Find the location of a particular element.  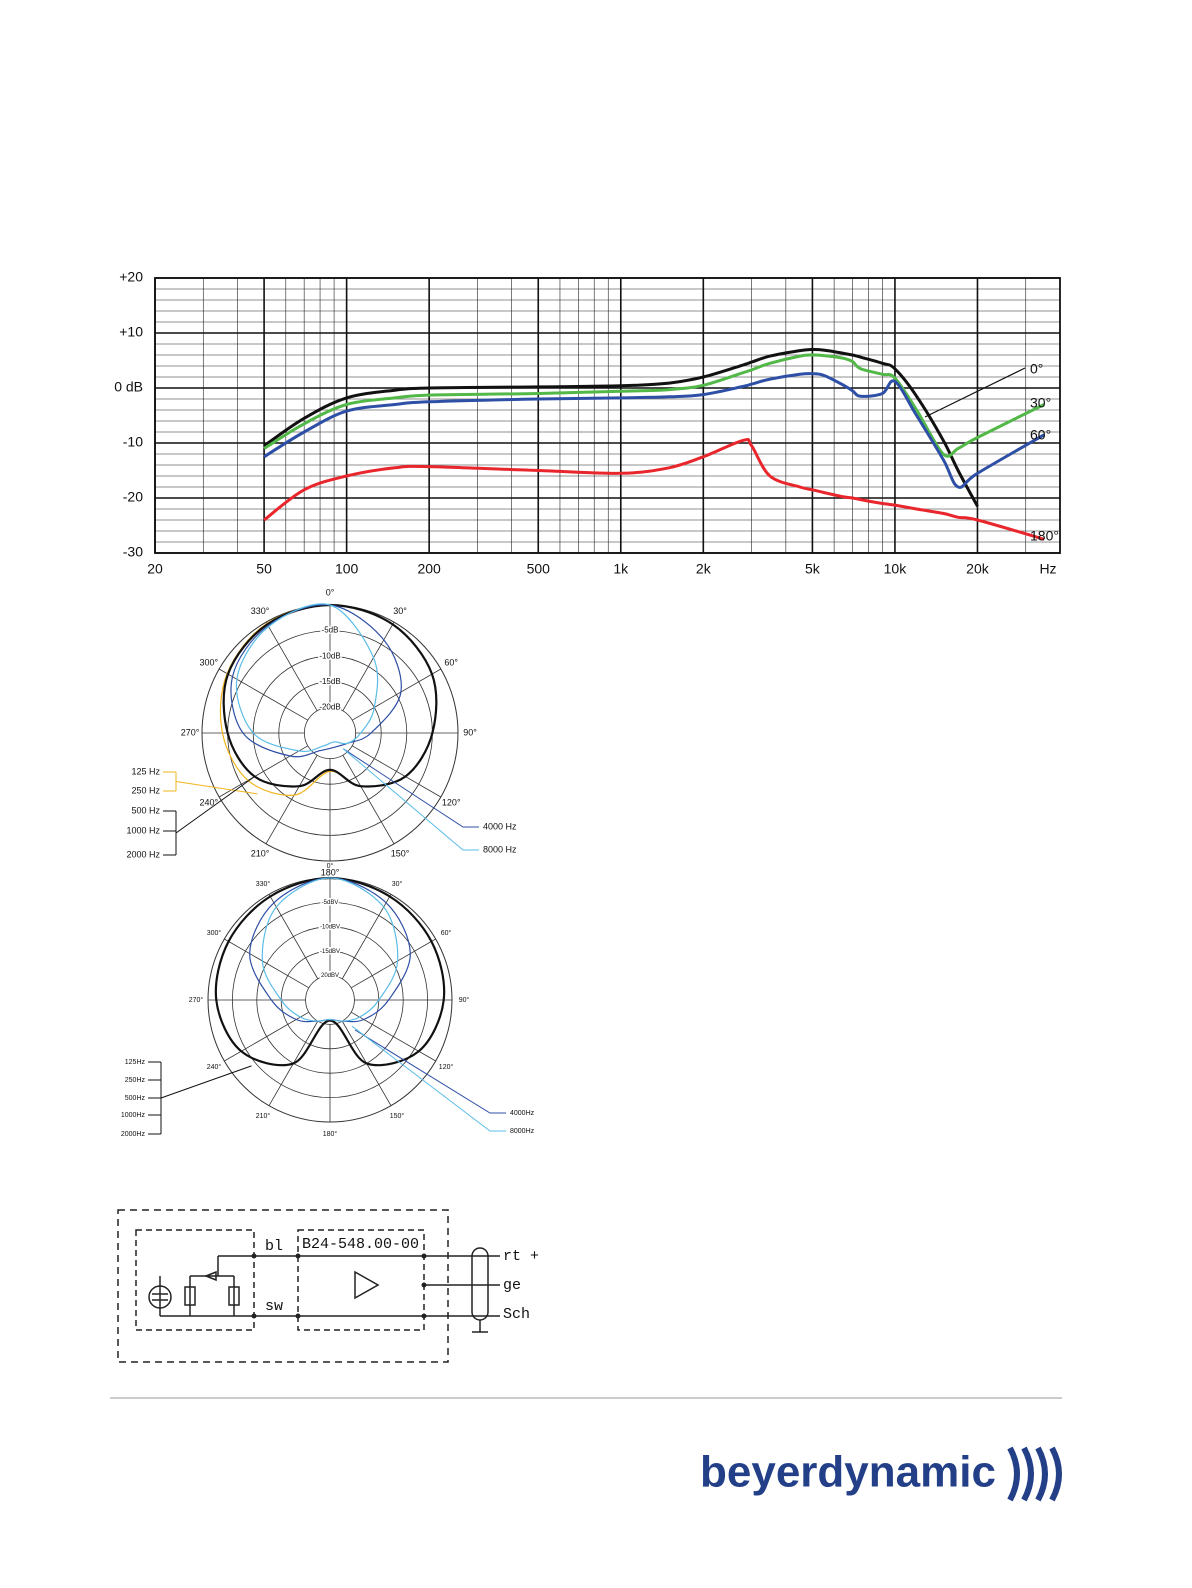

legend-label: 500Hz is located at coordinates (135, 1098).